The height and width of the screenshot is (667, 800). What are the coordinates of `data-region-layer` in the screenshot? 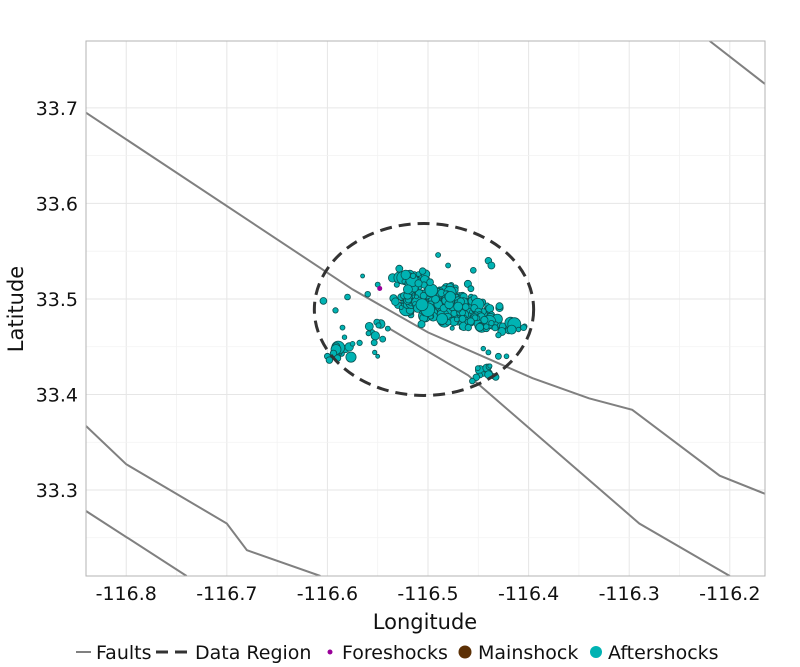 It's located at (424, 309).